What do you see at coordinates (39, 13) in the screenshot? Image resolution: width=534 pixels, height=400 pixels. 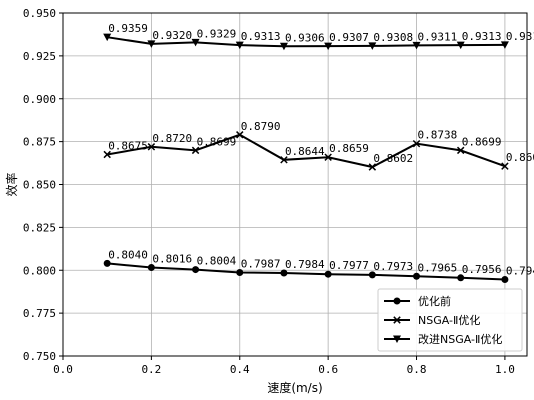 I see `y-tick-label: 0.950` at bounding box center [39, 13].